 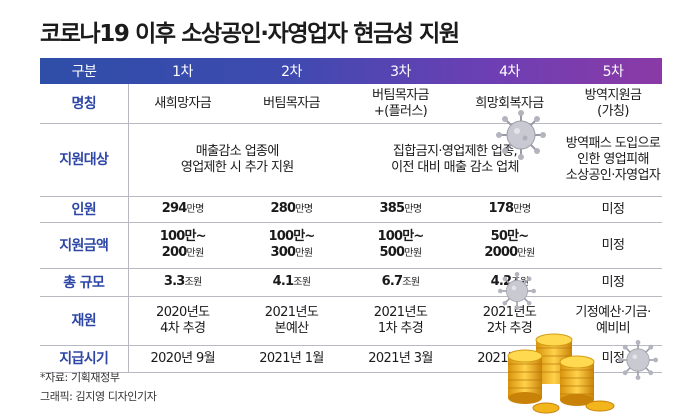 What do you see at coordinates (98, 396) in the screenshot?
I see `graphic-credit: 그래픽: 김지영 디자인기자` at bounding box center [98, 396].